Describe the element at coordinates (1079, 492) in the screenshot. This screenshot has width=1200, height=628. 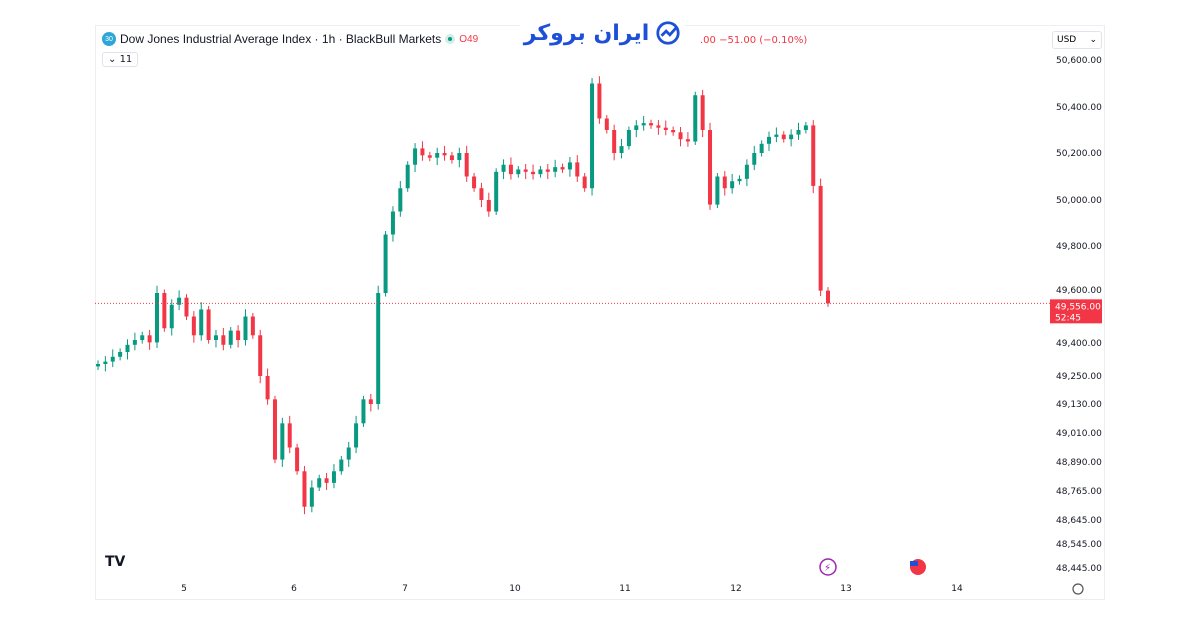
I see `y-tick-label: 48,765.00` at that location.